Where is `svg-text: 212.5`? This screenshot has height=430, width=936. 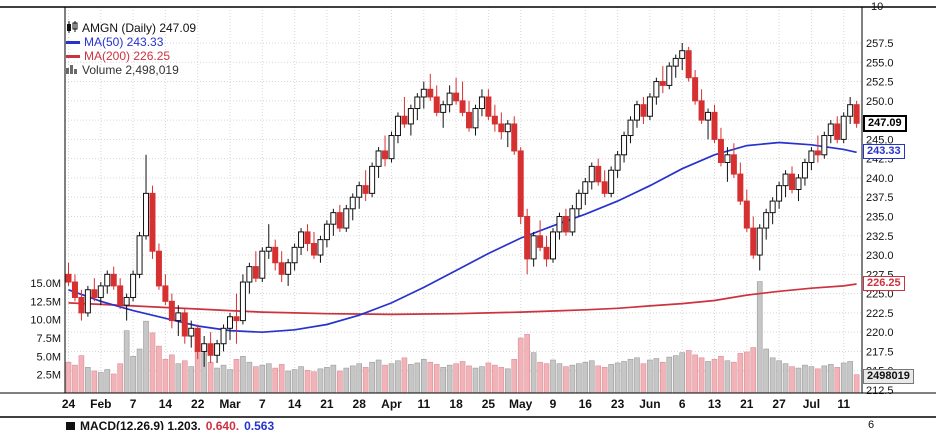 svg-text: 212.5 is located at coordinates (880, 391).